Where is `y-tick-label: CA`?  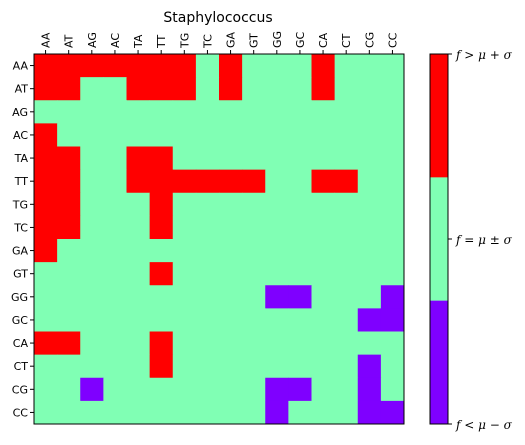 y-tick-label: CA is located at coordinates (21, 343).